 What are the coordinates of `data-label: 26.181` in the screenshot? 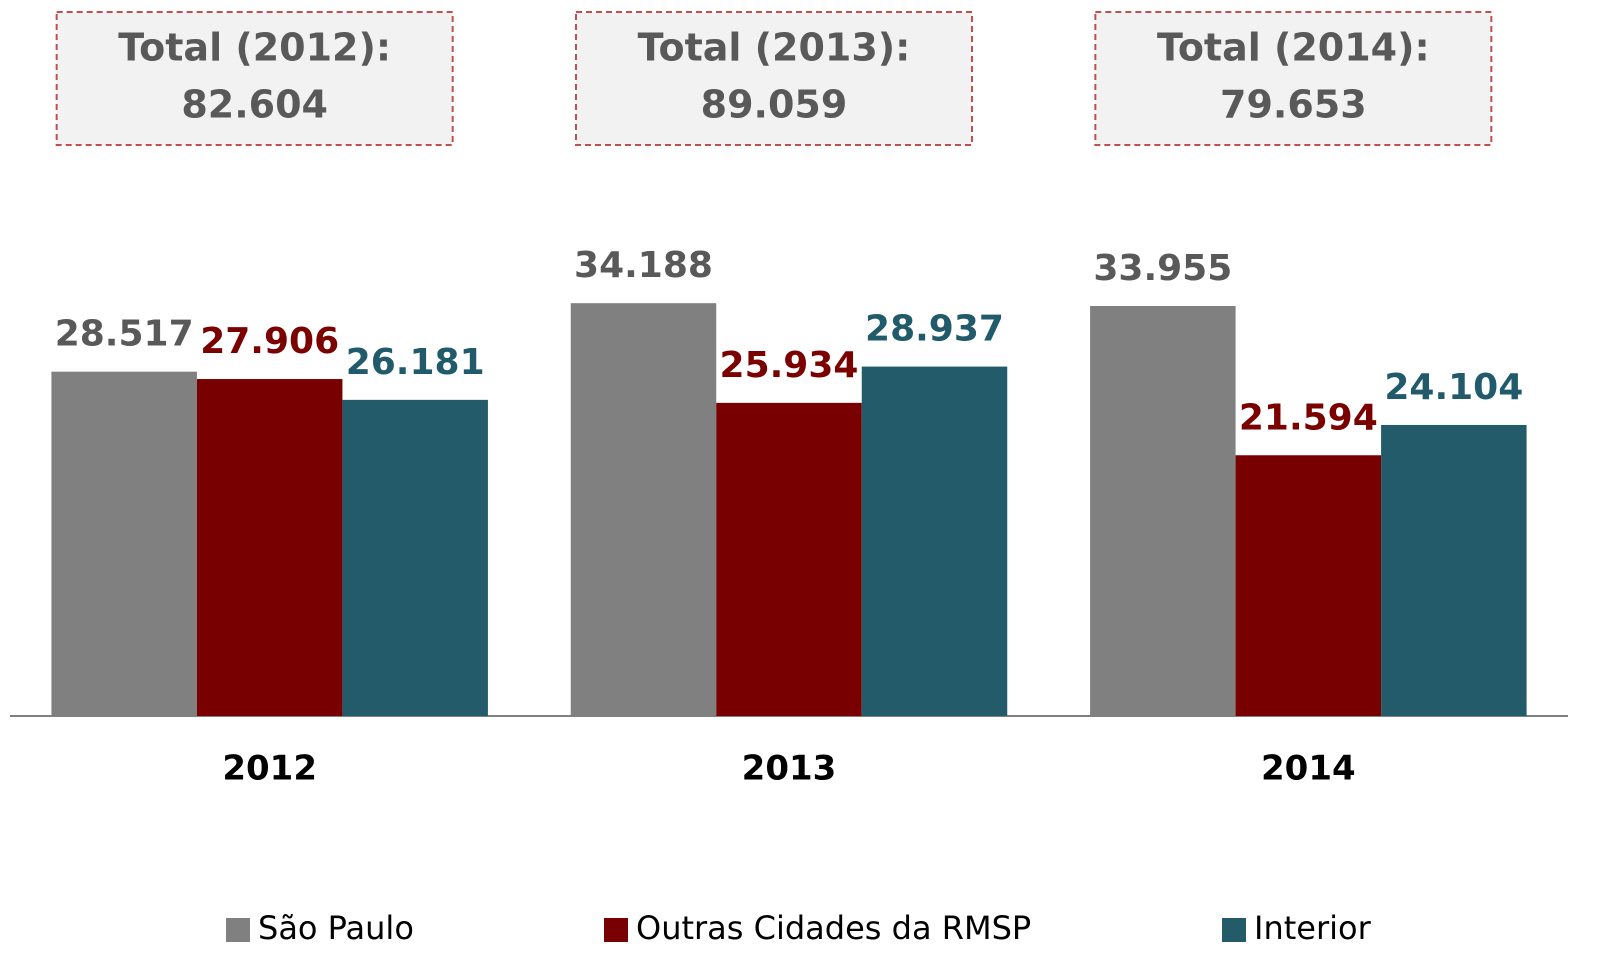 It's located at (415, 362).